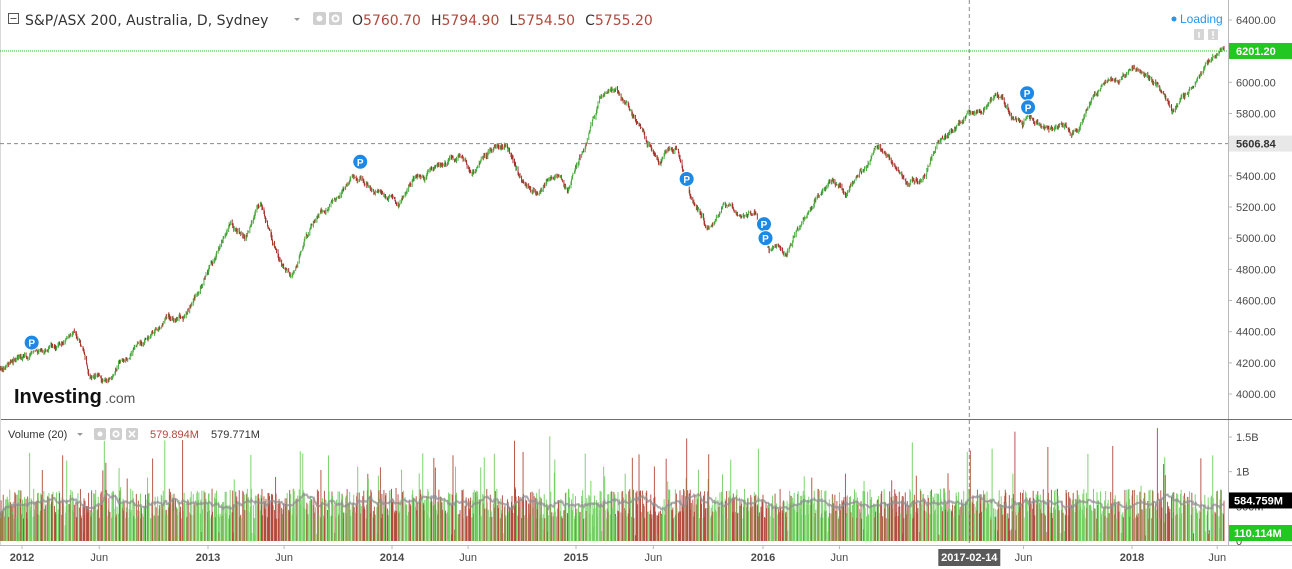 This screenshot has height=569, width=1292. Describe the element at coordinates (1256, 177) in the screenshot. I see `price-tick-label: 5400.00` at that location.